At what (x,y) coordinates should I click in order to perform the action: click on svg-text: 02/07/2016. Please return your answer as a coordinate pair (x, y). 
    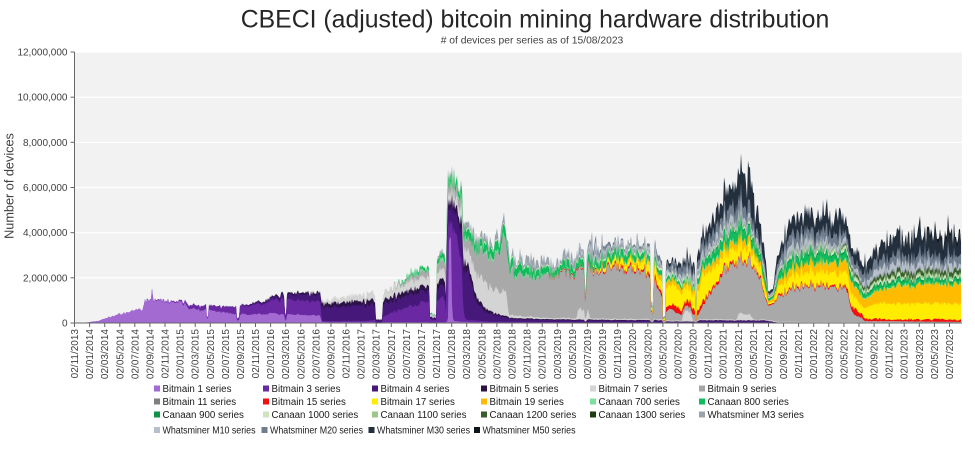
    Looking at the image, I should click on (316, 354).